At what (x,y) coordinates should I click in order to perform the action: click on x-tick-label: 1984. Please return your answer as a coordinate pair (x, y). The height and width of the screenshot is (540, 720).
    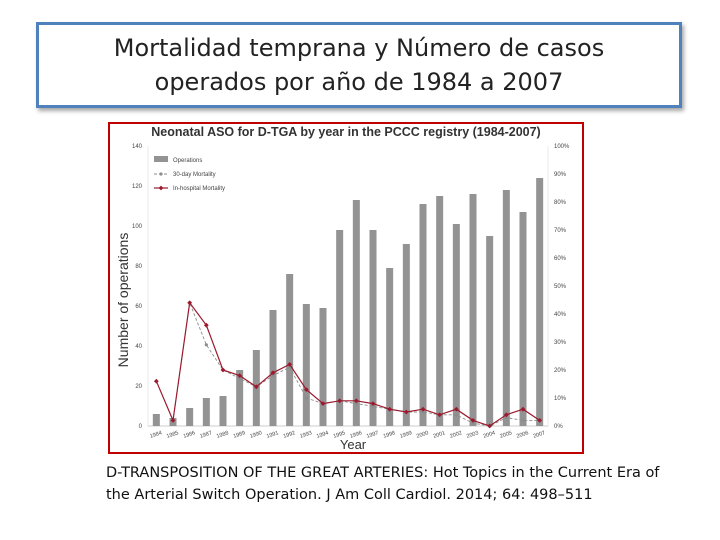
    Looking at the image, I should click on (156, 434).